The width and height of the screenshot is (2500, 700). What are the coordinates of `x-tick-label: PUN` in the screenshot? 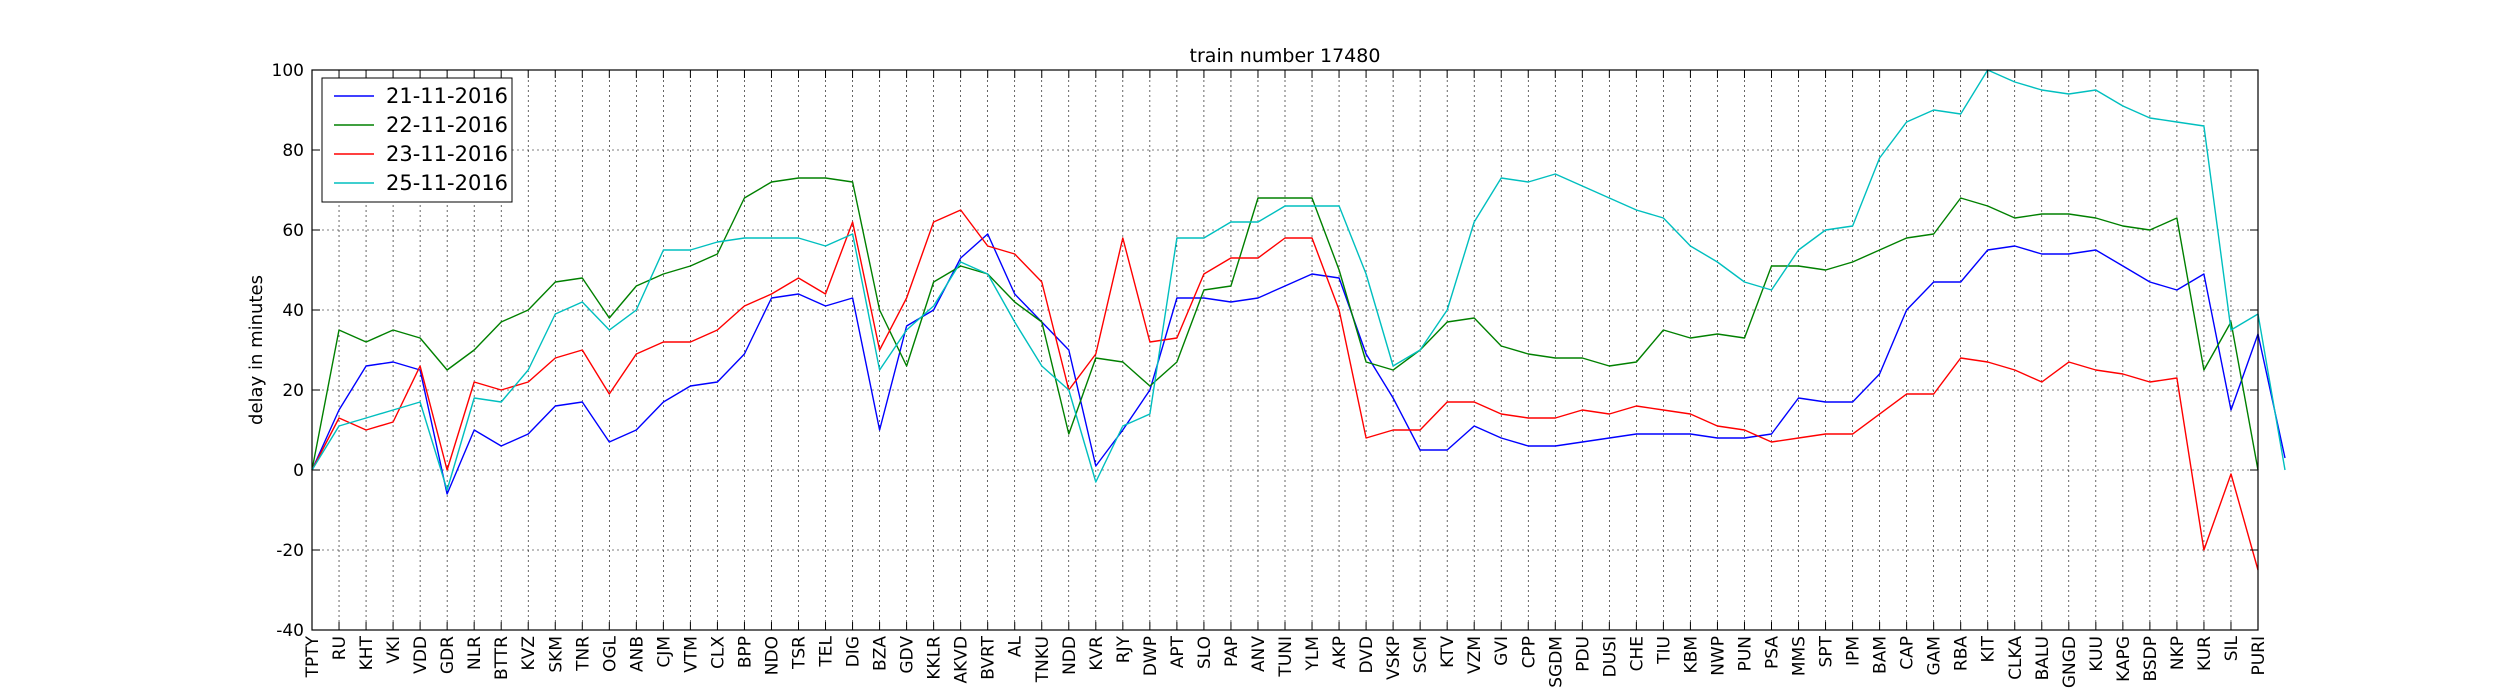 It's located at (1745, 653).